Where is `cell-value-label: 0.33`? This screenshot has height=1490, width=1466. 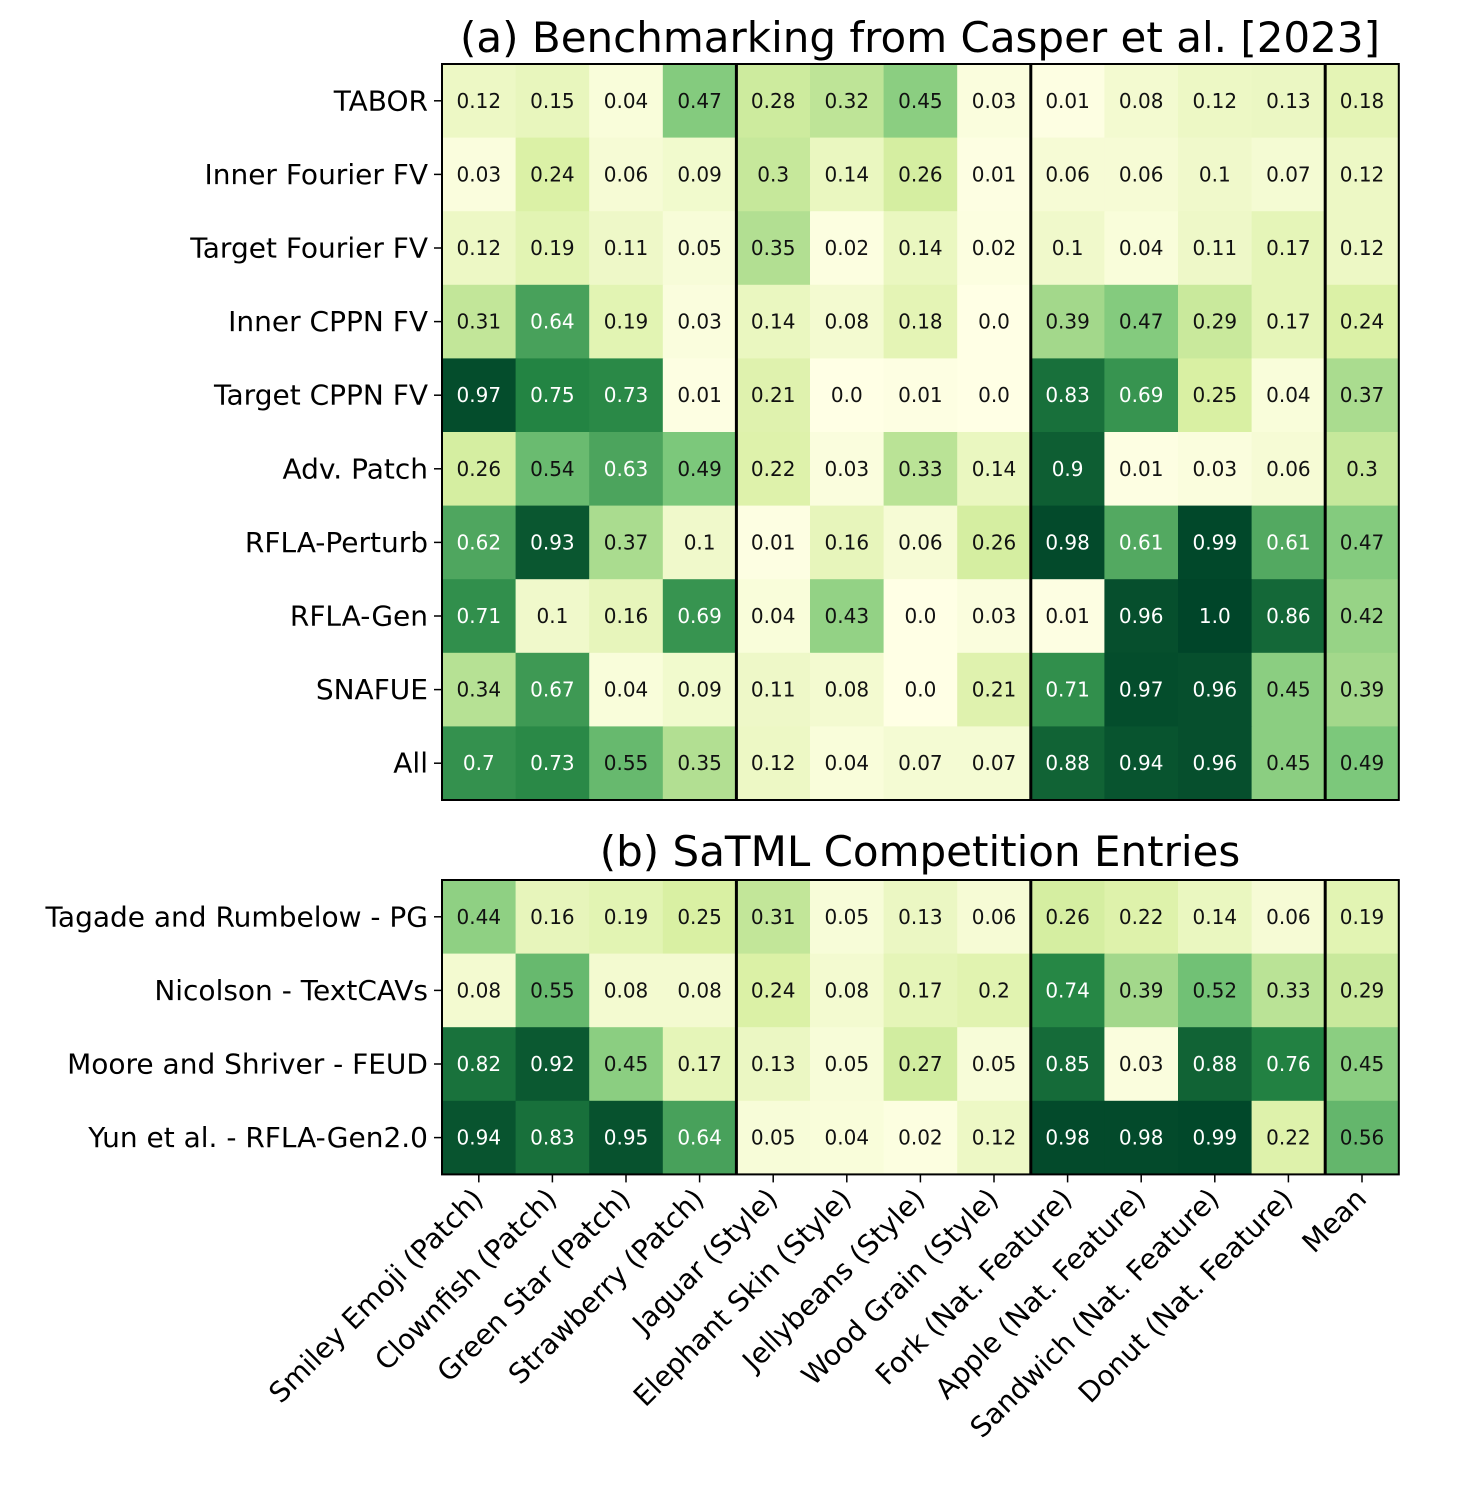
cell-value-label: 0.33 is located at coordinates (920, 469).